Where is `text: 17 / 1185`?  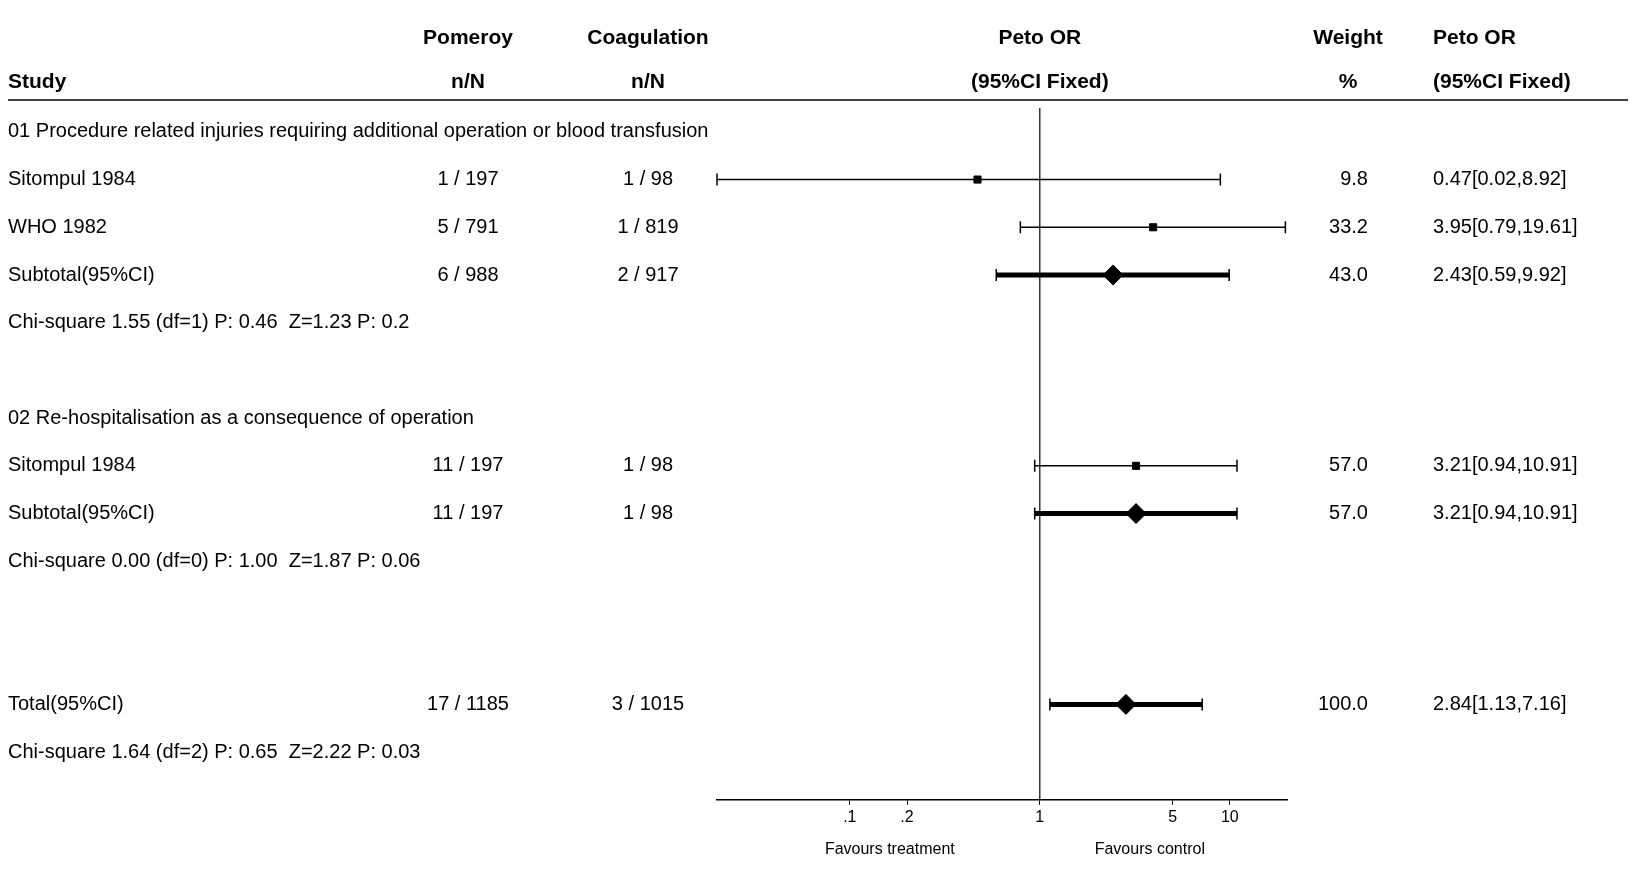 text: 17 / 1185 is located at coordinates (468, 702).